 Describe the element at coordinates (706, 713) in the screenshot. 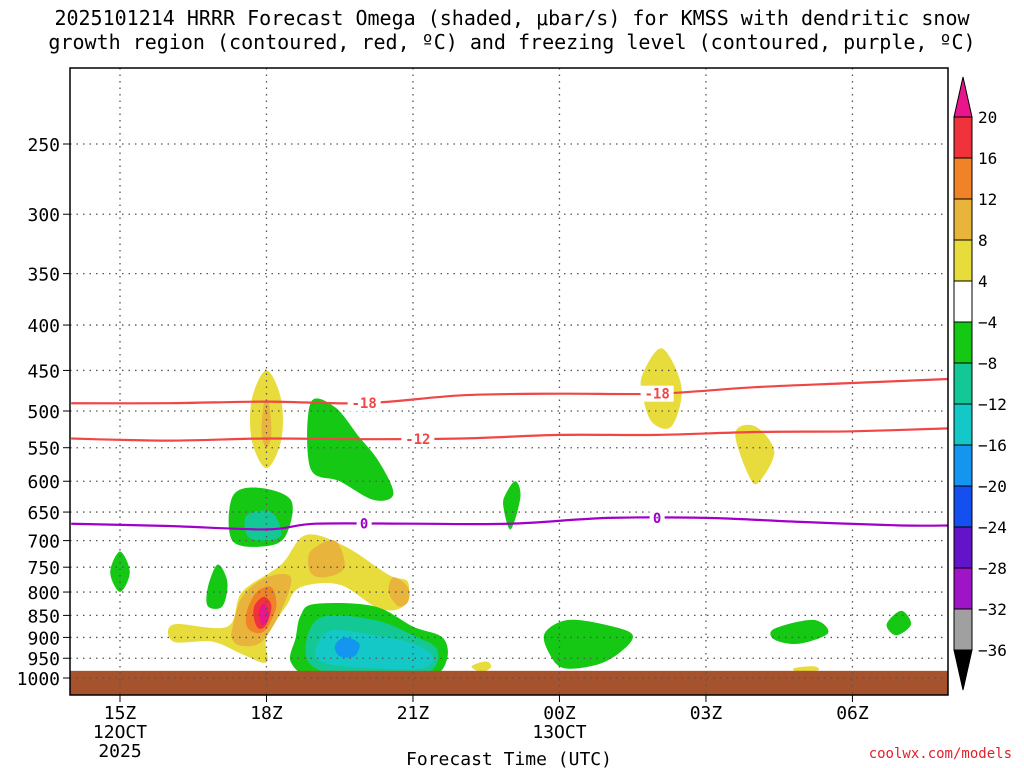

I see `x-tick-label-4: 03Z` at that location.